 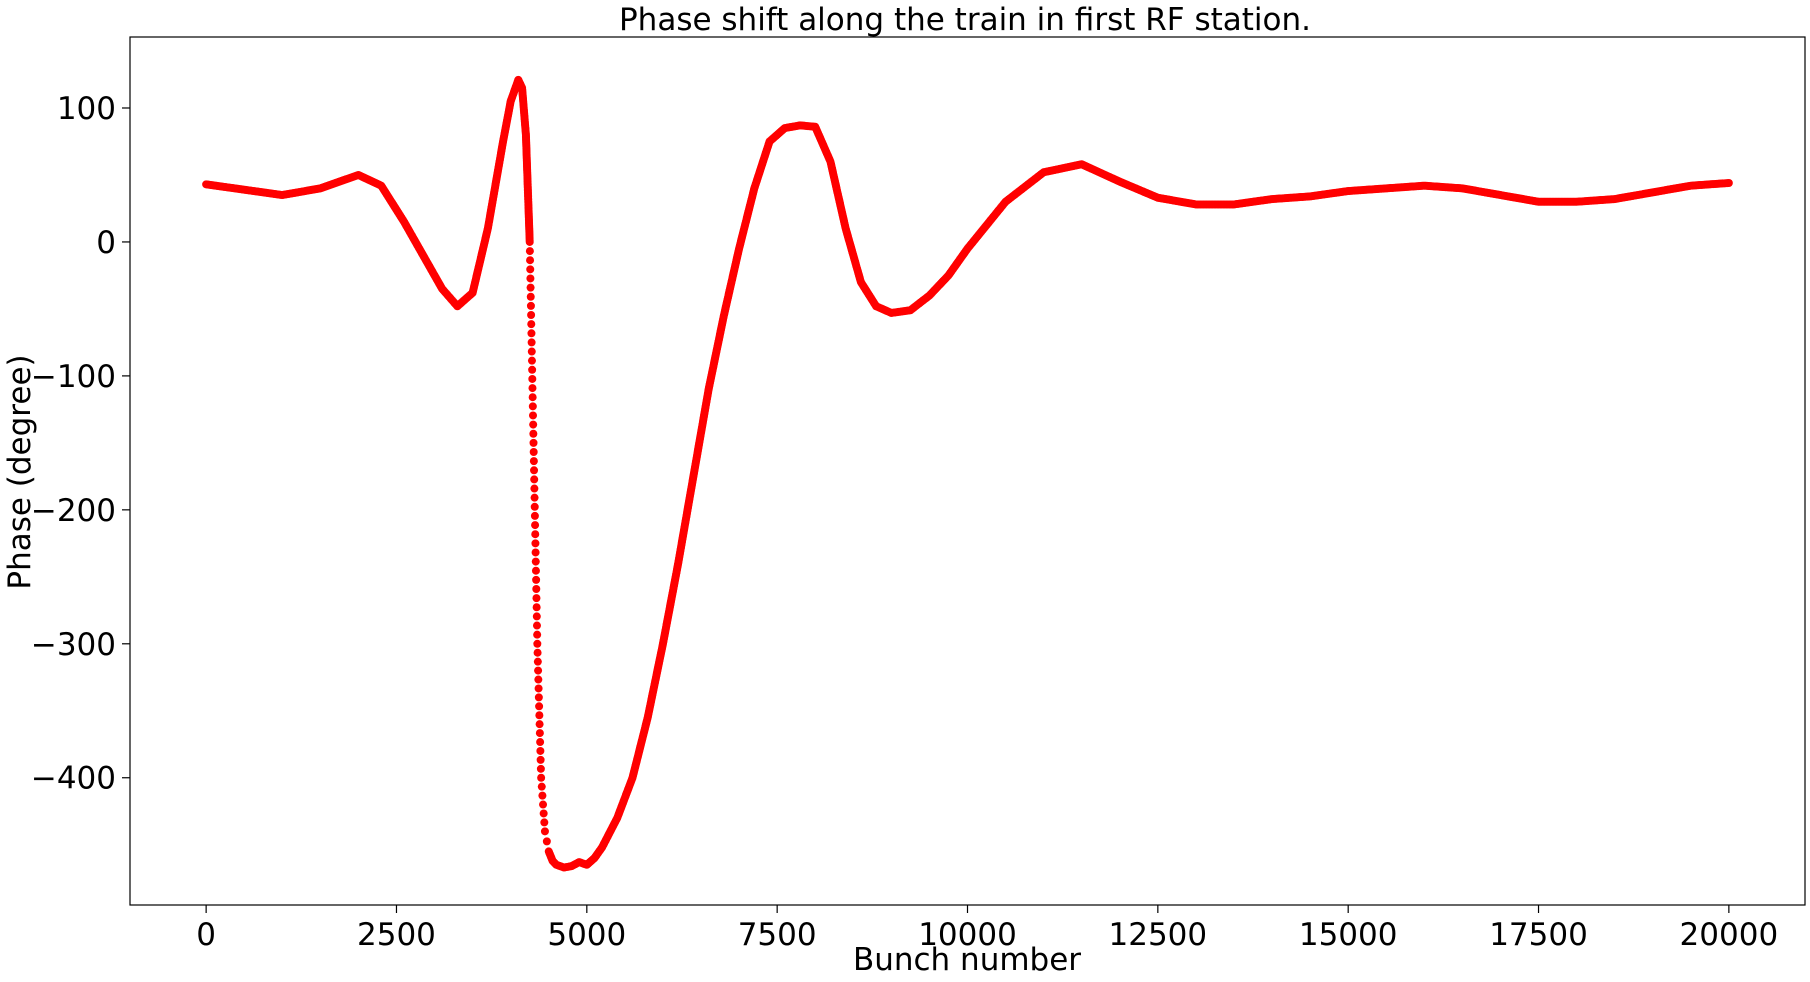 I want to click on y-tick-label: 100, so click(x=86, y=109).